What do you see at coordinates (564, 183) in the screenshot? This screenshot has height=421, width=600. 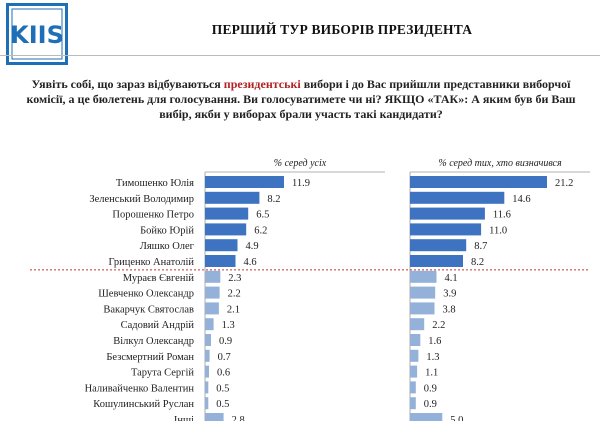 I see `data-label: 21.2` at bounding box center [564, 183].